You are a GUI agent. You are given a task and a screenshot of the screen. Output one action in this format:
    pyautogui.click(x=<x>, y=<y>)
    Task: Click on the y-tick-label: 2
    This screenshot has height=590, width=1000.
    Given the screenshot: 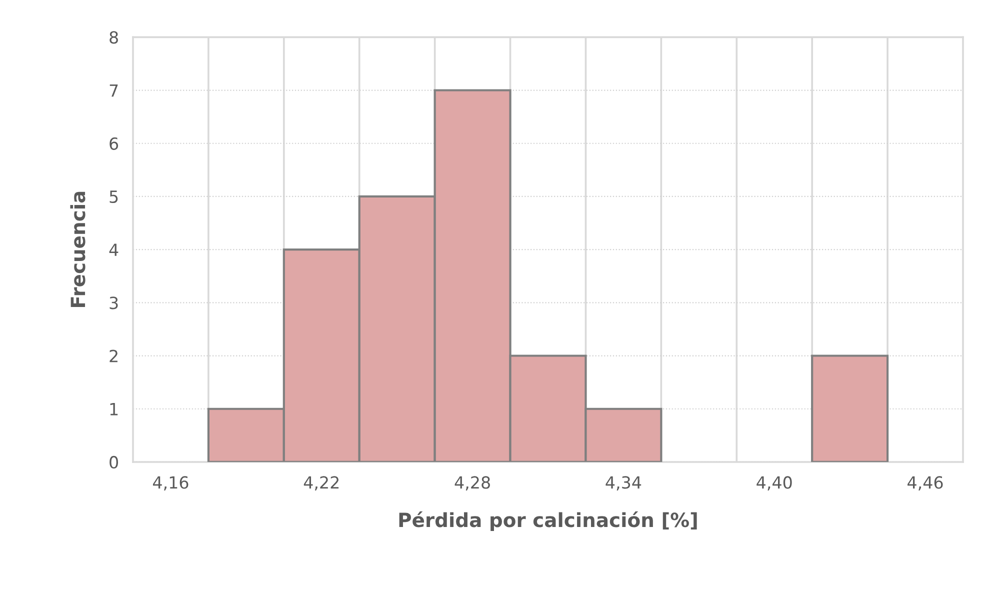 What is the action you would take?
    pyautogui.click(x=114, y=356)
    